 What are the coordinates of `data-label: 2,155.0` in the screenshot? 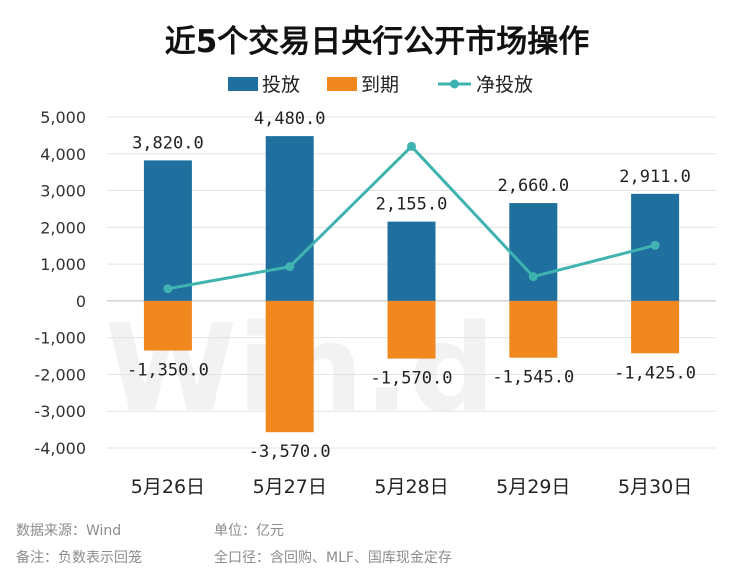 It's located at (412, 205).